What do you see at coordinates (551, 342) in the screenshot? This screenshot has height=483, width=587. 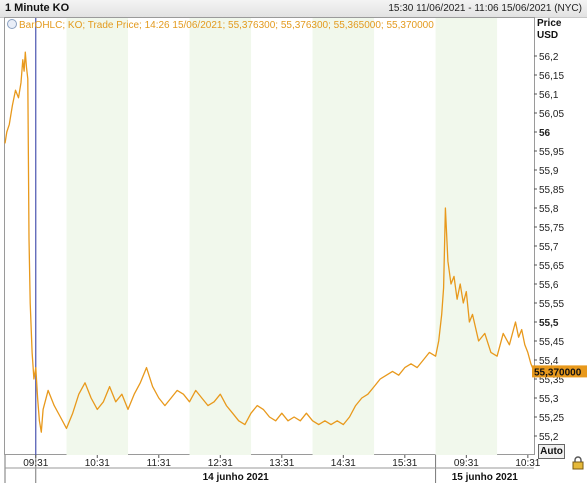 I see `y-tick-label: 55,45` at bounding box center [551, 342].